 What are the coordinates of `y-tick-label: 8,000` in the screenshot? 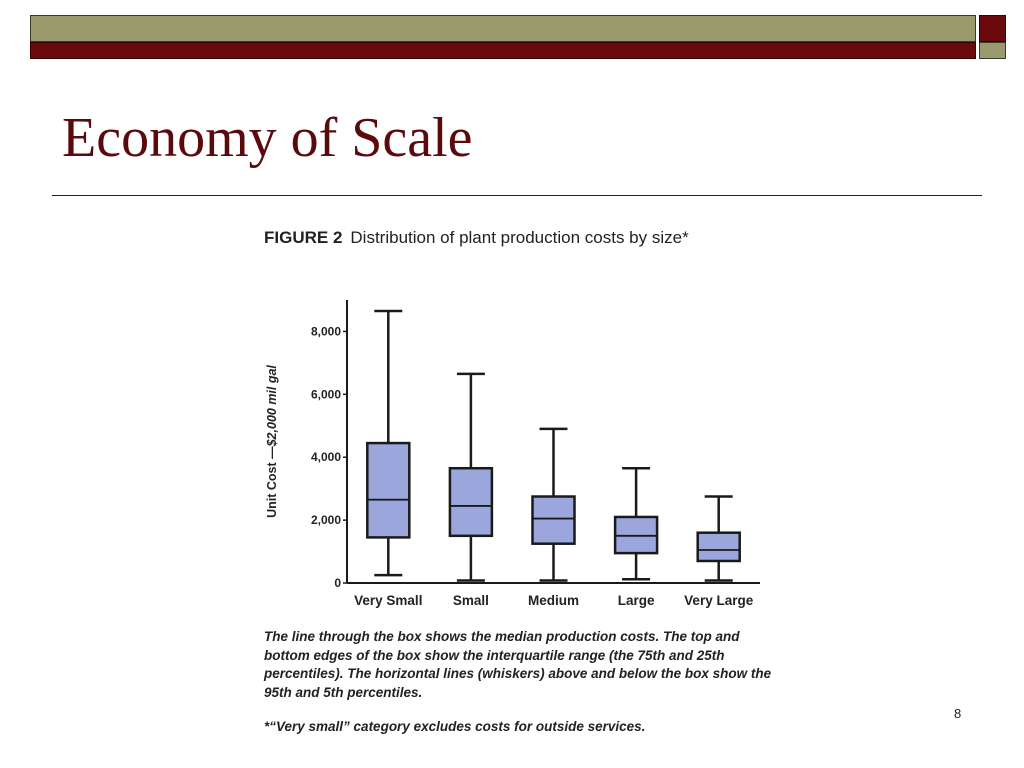 It's located at (326, 331).